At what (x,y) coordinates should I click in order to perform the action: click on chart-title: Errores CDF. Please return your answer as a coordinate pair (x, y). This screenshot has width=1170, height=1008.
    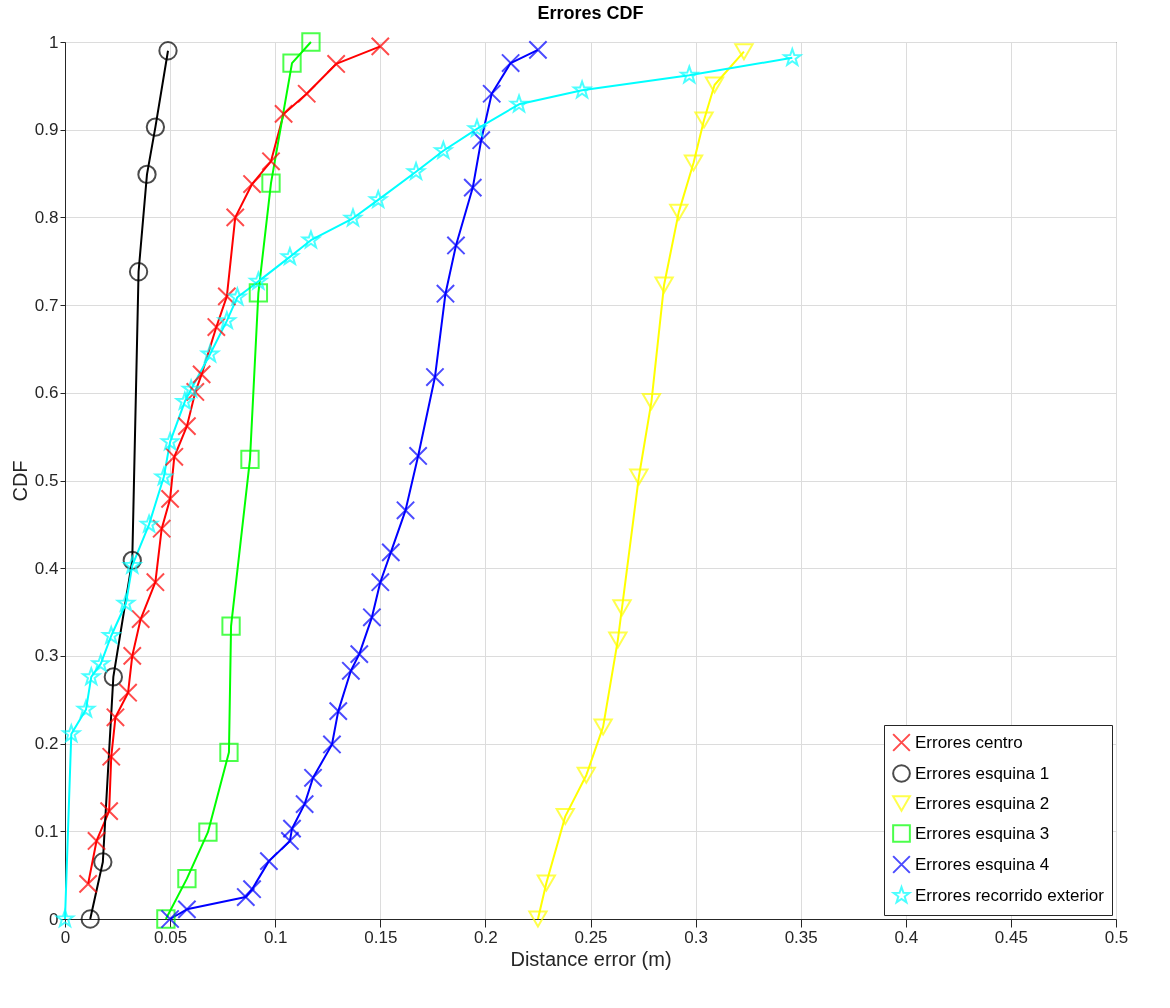
    Looking at the image, I should click on (590, 13).